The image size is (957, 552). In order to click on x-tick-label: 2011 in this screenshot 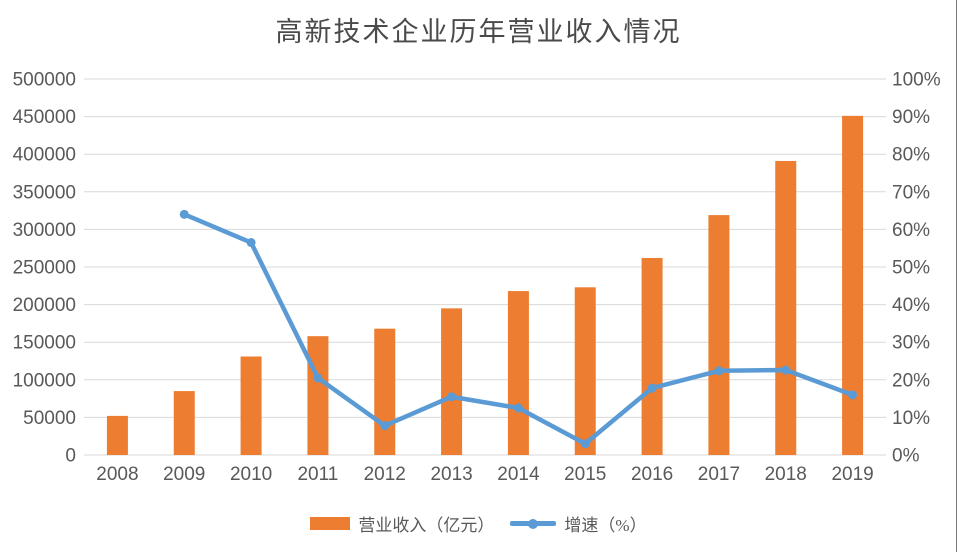, I will do `click(317, 474)`.